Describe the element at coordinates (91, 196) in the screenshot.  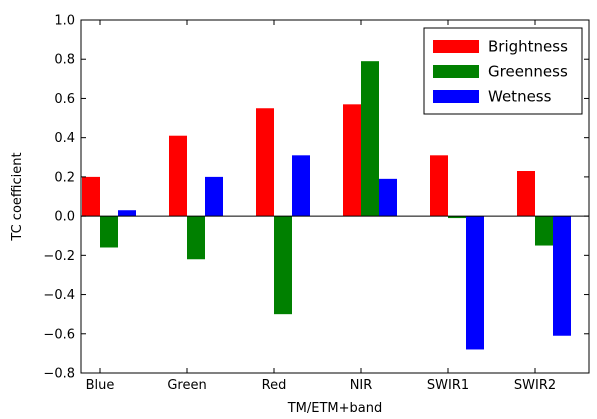
I see `bar-brightness-blue` at that location.